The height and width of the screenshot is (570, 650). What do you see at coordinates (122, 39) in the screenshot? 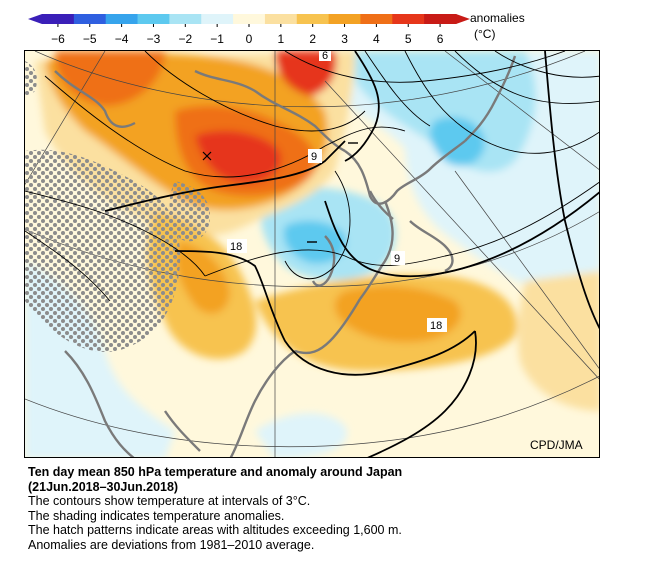
I see `colorbar-tick-label: −4` at bounding box center [122, 39].